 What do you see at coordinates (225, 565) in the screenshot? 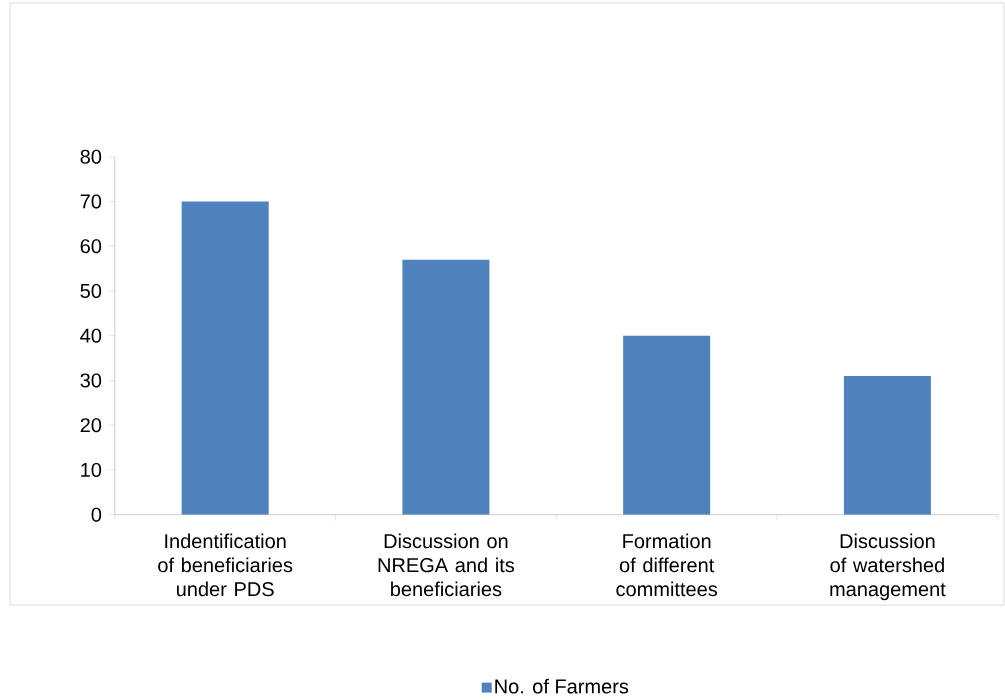
I see `x-tick-label: Indentification of beneficiaries under PDS` at bounding box center [225, 565].